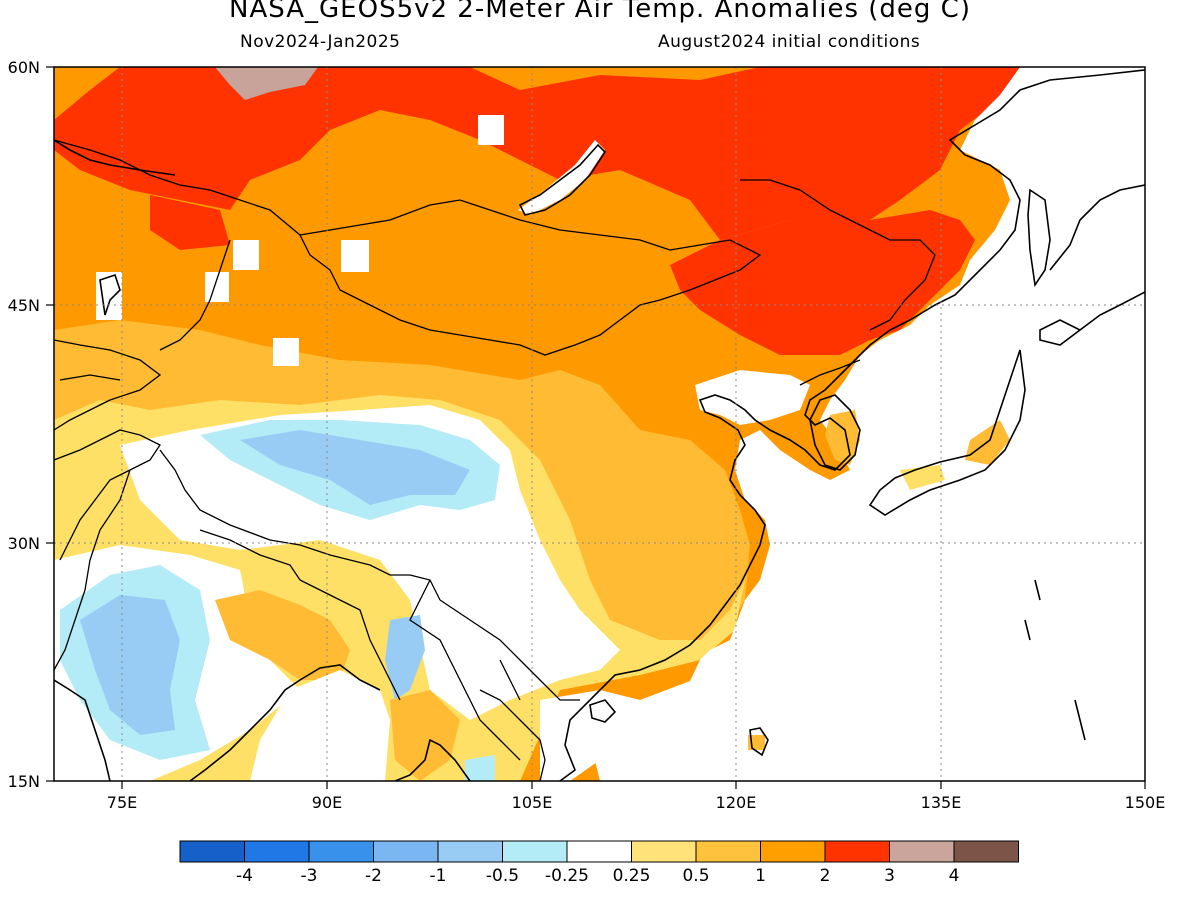 Image resolution: width=1200 pixels, height=900 pixels. I want to click on ocean-mask-arabian, so click(57, 610).